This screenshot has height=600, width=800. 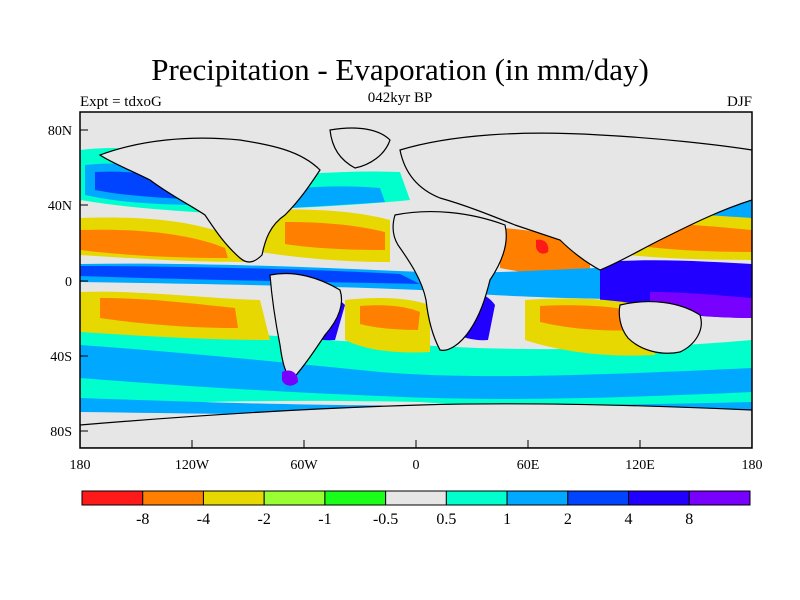 What do you see at coordinates (203, 519) in the screenshot?
I see `color-bar-label: -4` at bounding box center [203, 519].